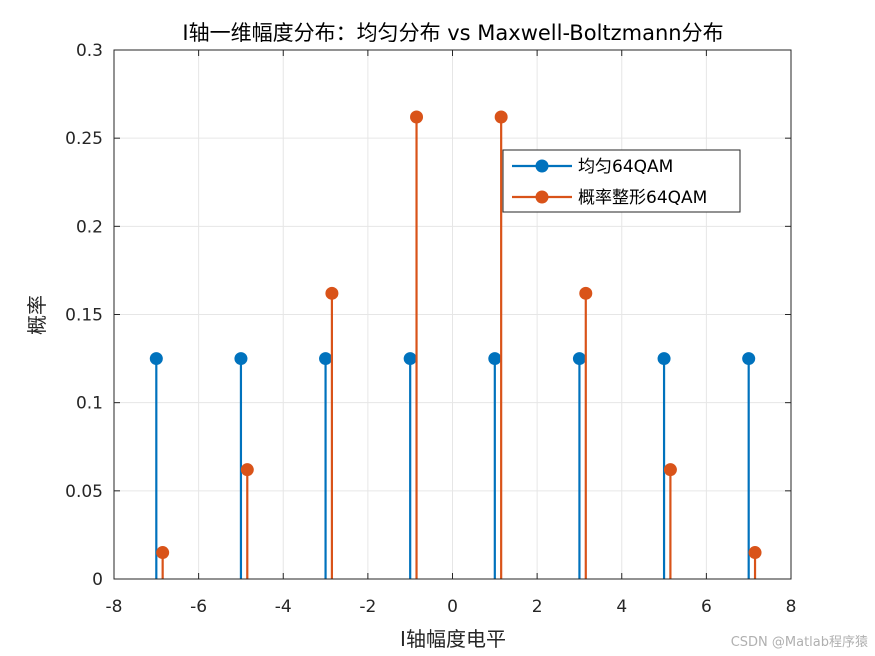 This screenshot has width=875, height=656. I want to click on watermark: CSDN @Matlab程序猿, so click(799, 642).